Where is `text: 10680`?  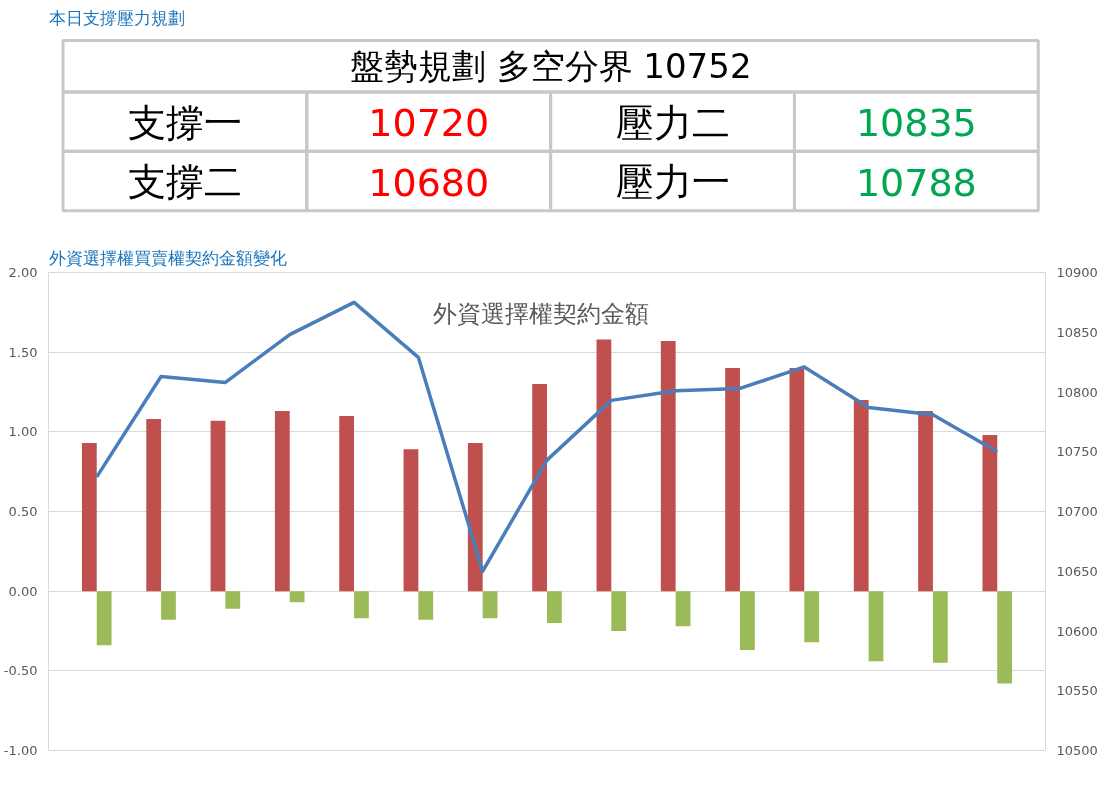
text: 10680 is located at coordinates (429, 182).